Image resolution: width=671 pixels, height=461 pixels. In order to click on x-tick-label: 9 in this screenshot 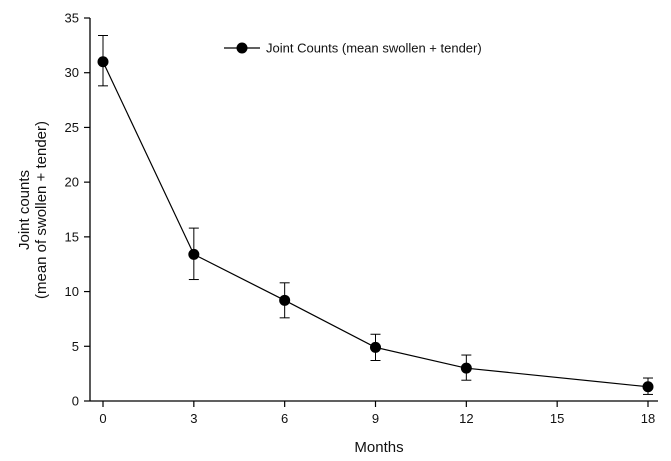, I will do `click(375, 418)`.